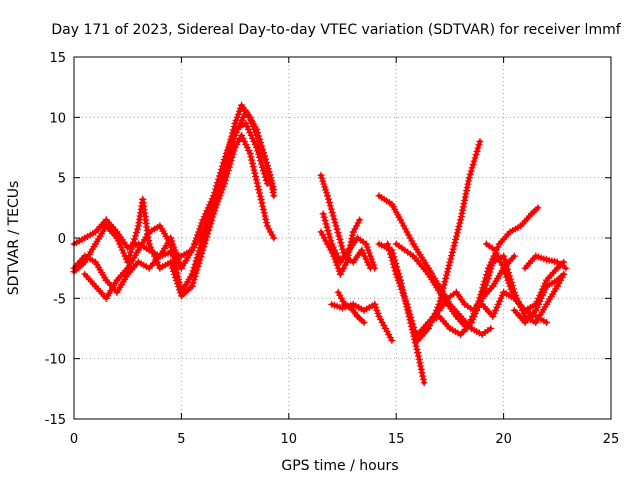 Image resolution: width=640 pixels, height=480 pixels. What do you see at coordinates (503, 439) in the screenshot?
I see `x-tick-label: 20` at bounding box center [503, 439].